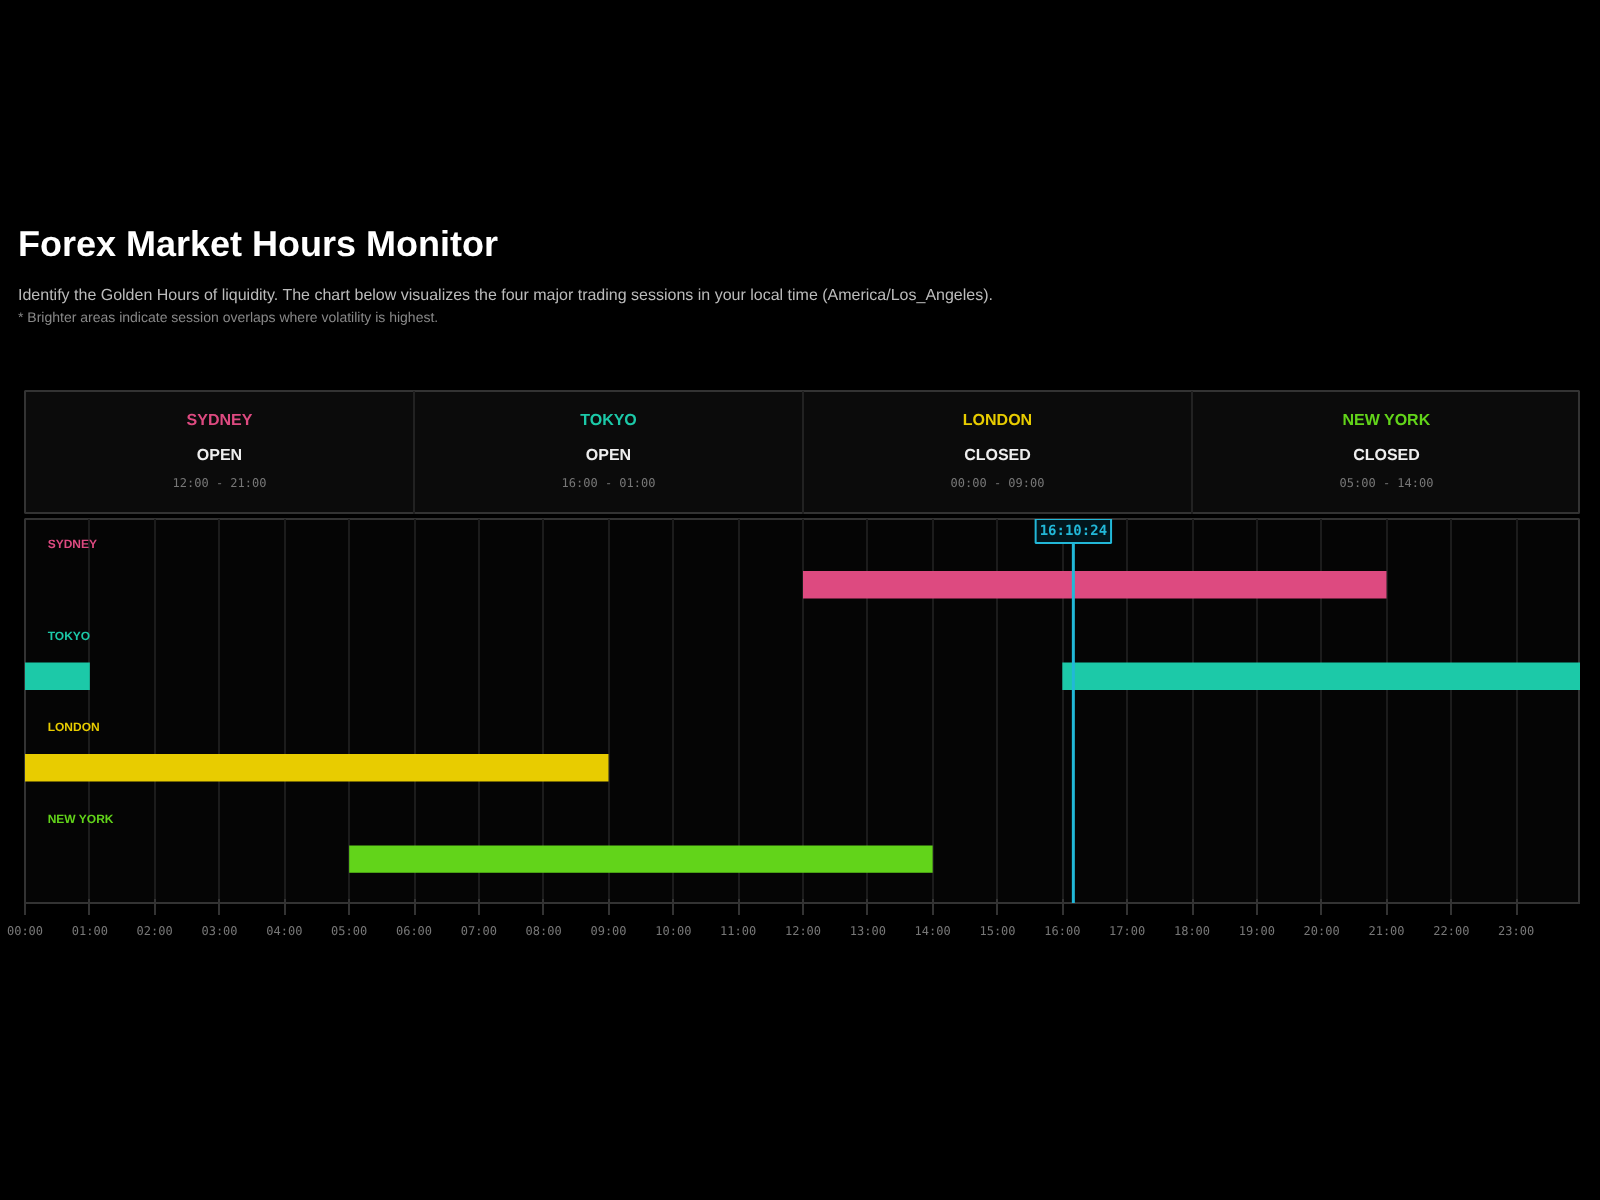  Describe the element at coordinates (1386, 419) in the screenshot. I see `category-label: NEW YORK` at that location.